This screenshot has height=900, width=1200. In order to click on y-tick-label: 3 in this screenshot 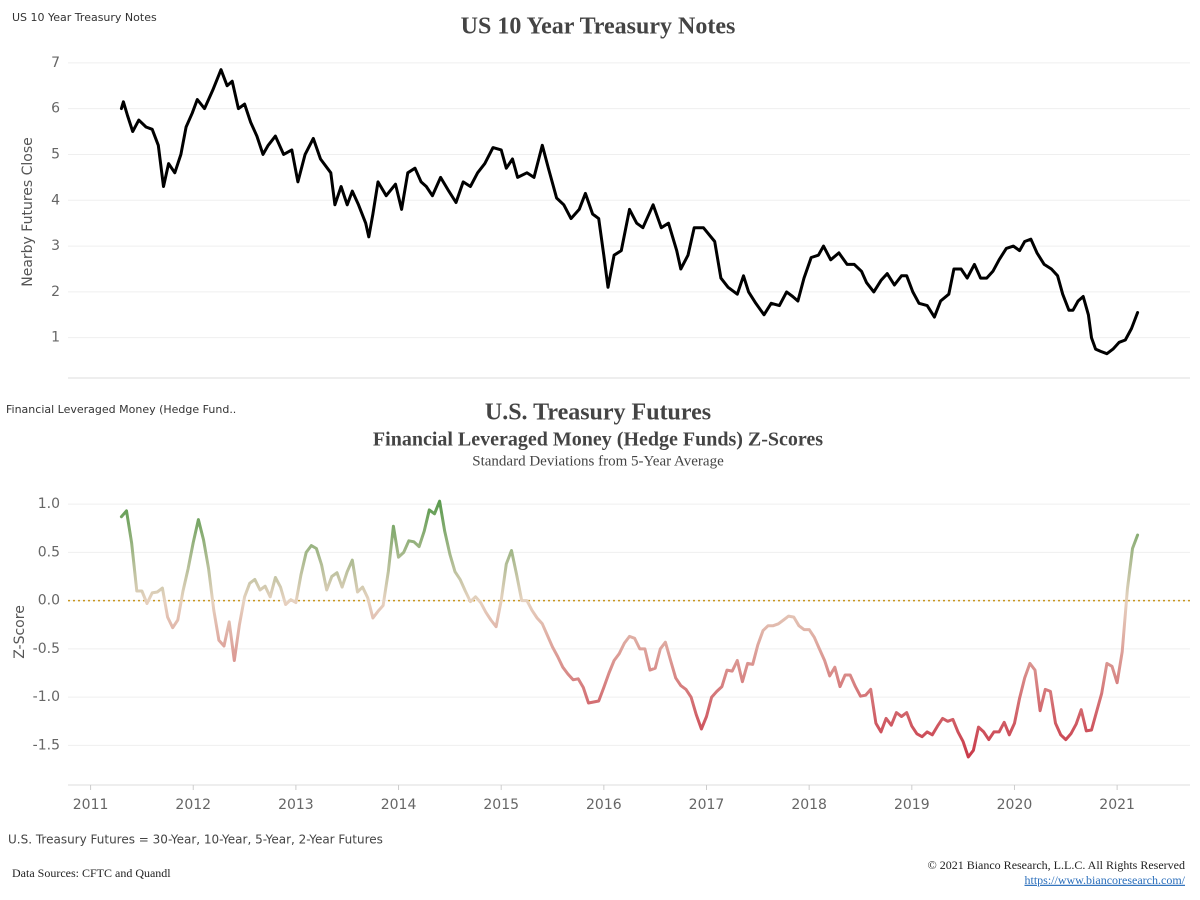, I will do `click(55, 246)`.